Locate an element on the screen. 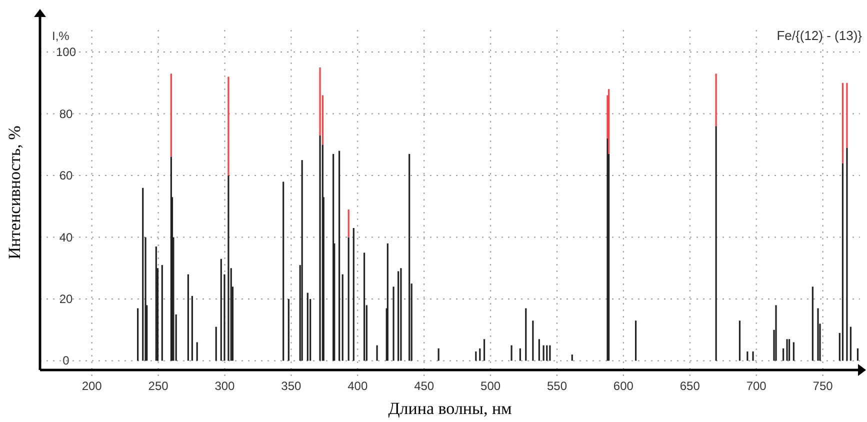  x-tick-label: 650 is located at coordinates (690, 386).